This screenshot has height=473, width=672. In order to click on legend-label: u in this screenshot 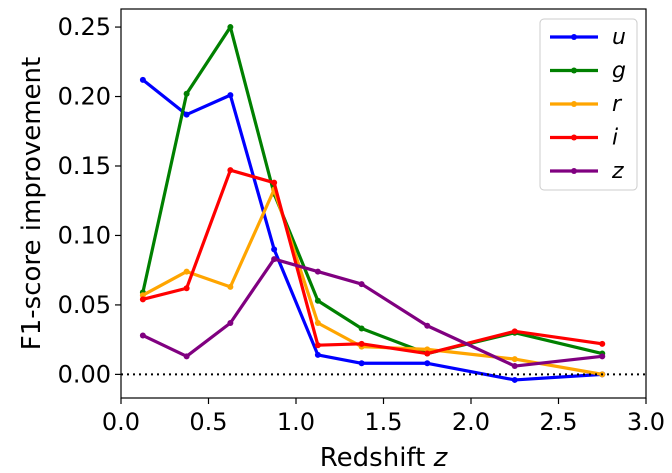, I will do `click(619, 37)`.